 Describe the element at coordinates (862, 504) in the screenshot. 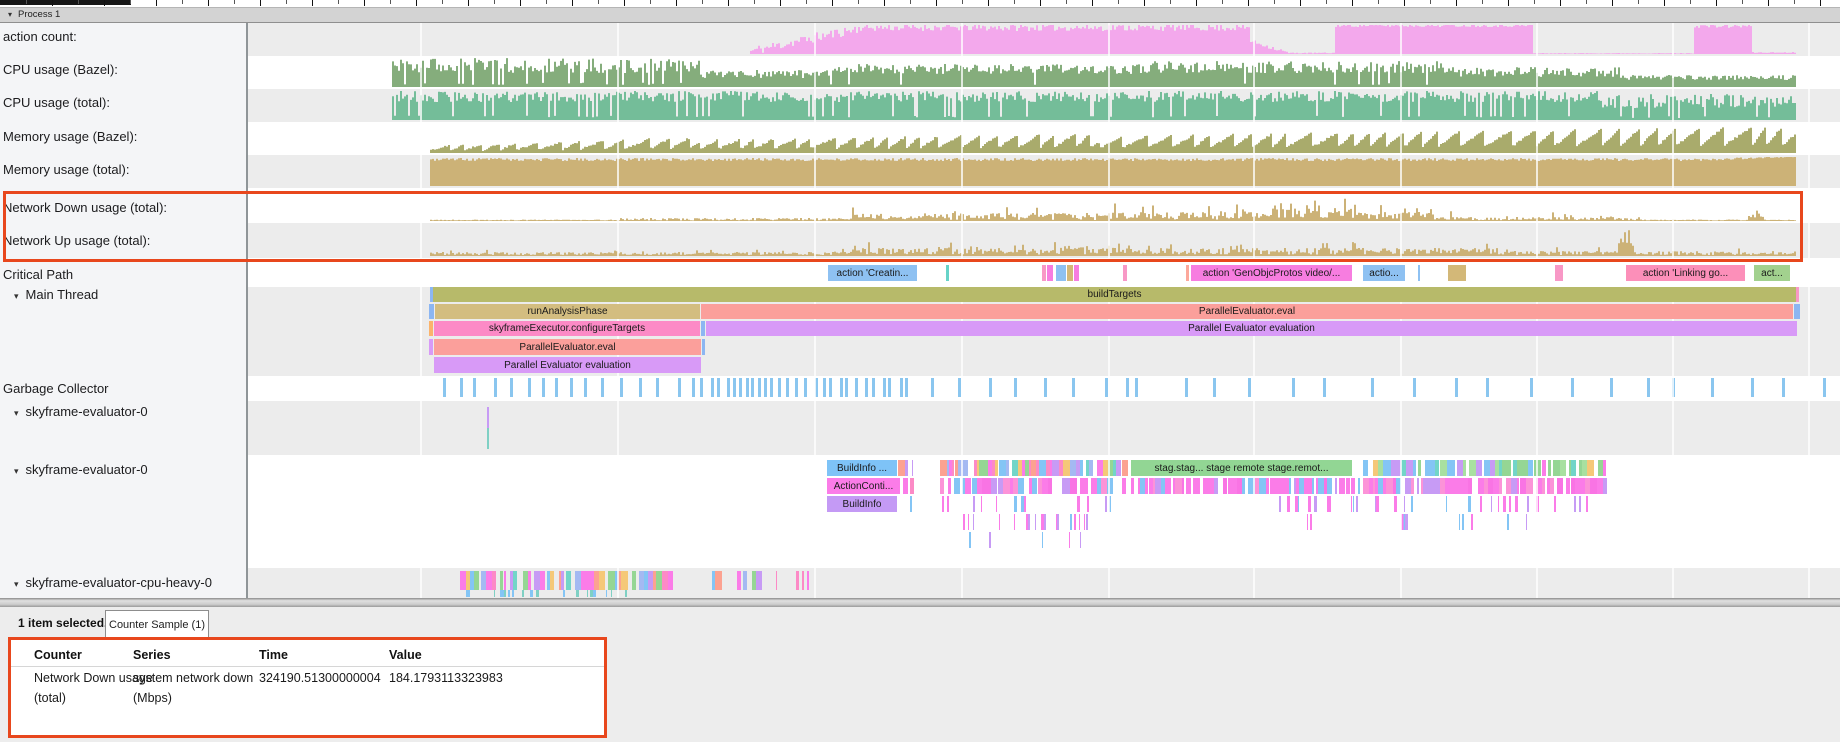

I see `trace-slice: BuildInfo` at that location.